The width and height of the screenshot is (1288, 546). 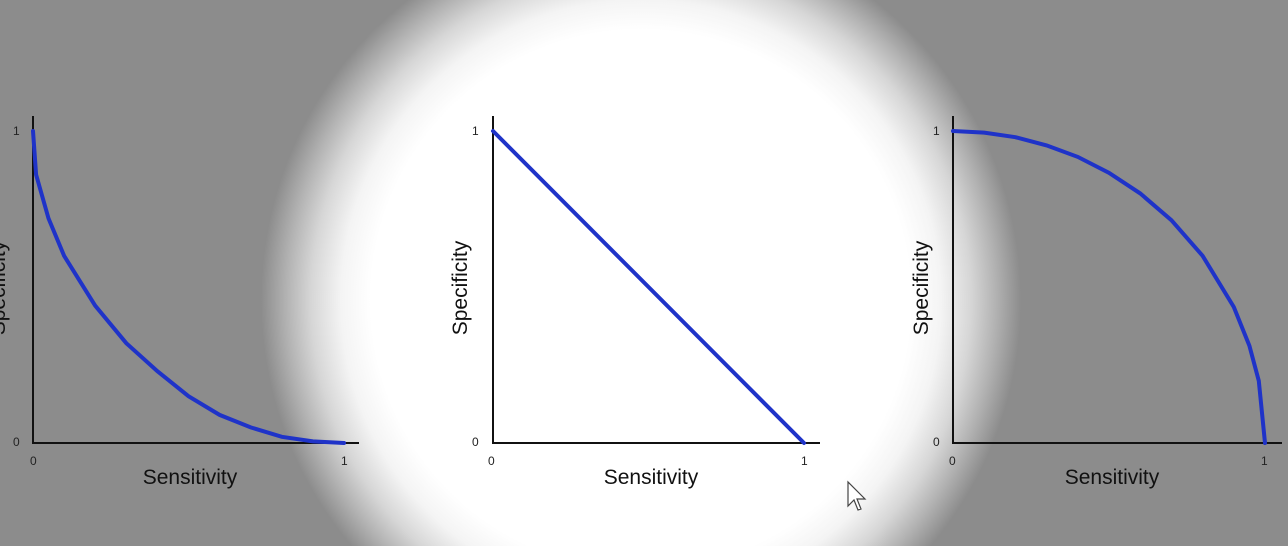 I want to click on chart-3-xtick-right: 1, so click(x=1264, y=461).